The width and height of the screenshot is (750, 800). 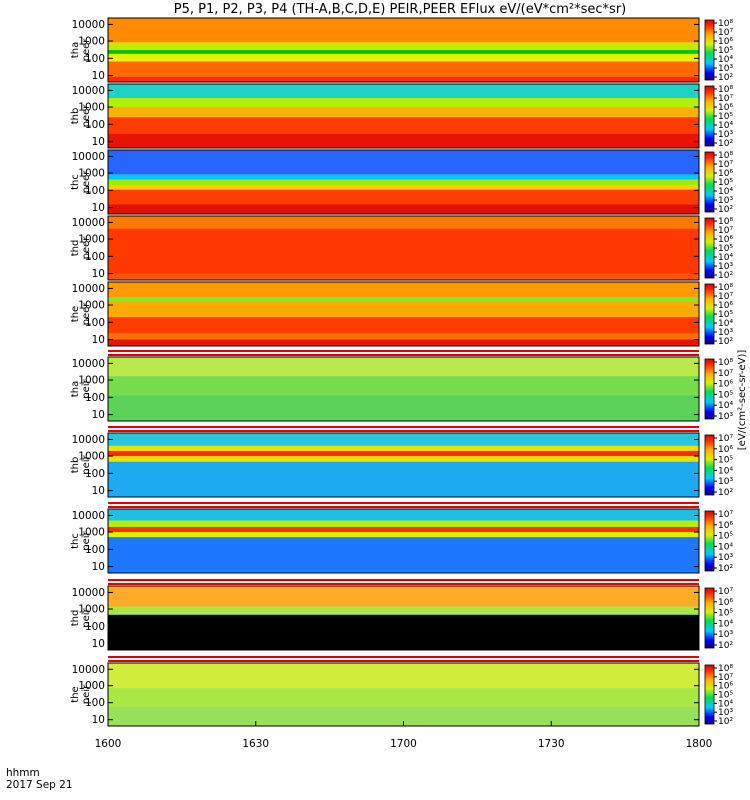 I want to click on panel-instrument-label: peir, so click(x=86, y=694).